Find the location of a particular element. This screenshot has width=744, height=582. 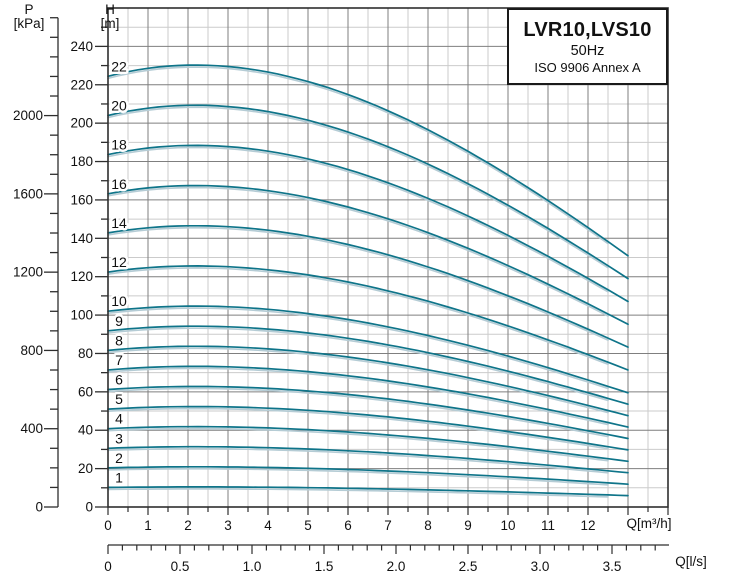

standard-label: ISO 9906 Annex A is located at coordinates (587, 67).